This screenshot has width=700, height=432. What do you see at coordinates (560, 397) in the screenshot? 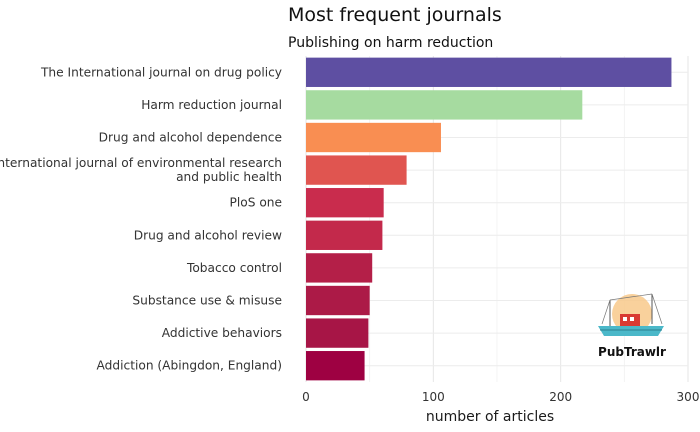
I see `x-tick-label: 200` at bounding box center [560, 397].